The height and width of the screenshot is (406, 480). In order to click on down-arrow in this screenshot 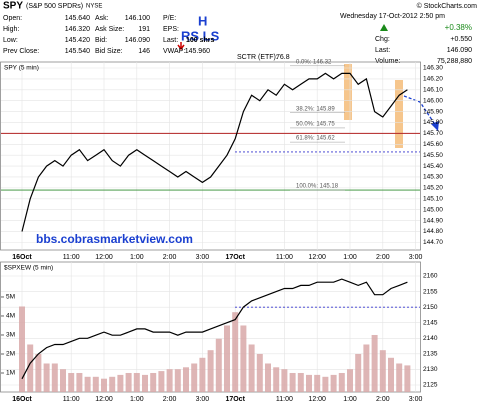, I will do `click(181, 46)`.